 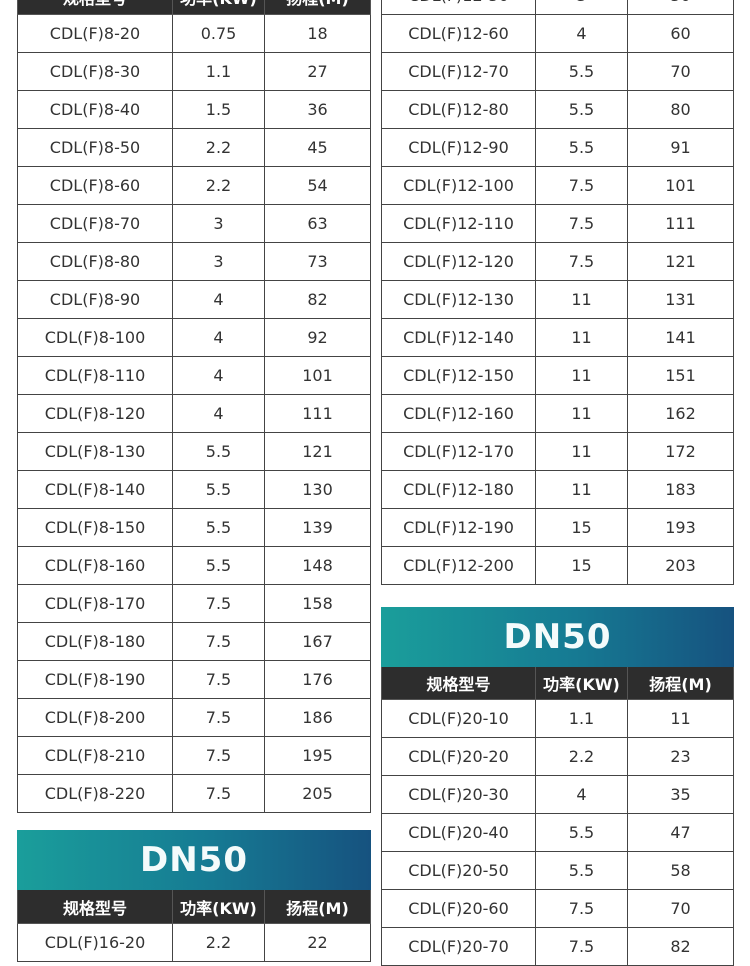 I want to click on head-cell: 195, so click(x=318, y=756).